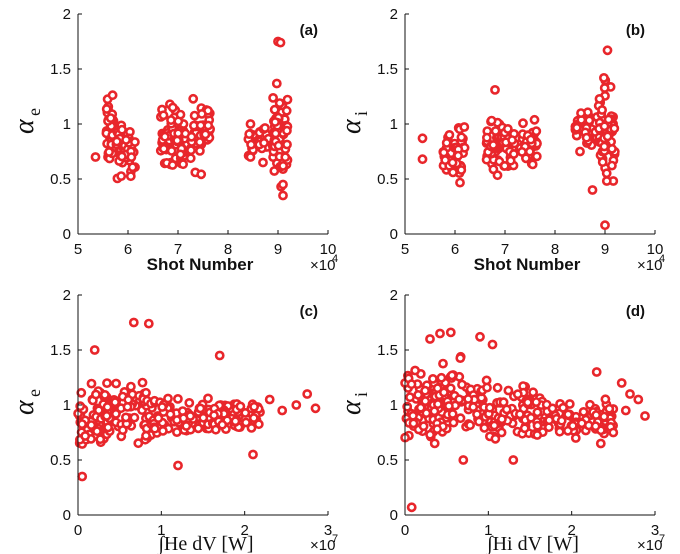  I want to click on panel-label: (b), so click(635, 30).